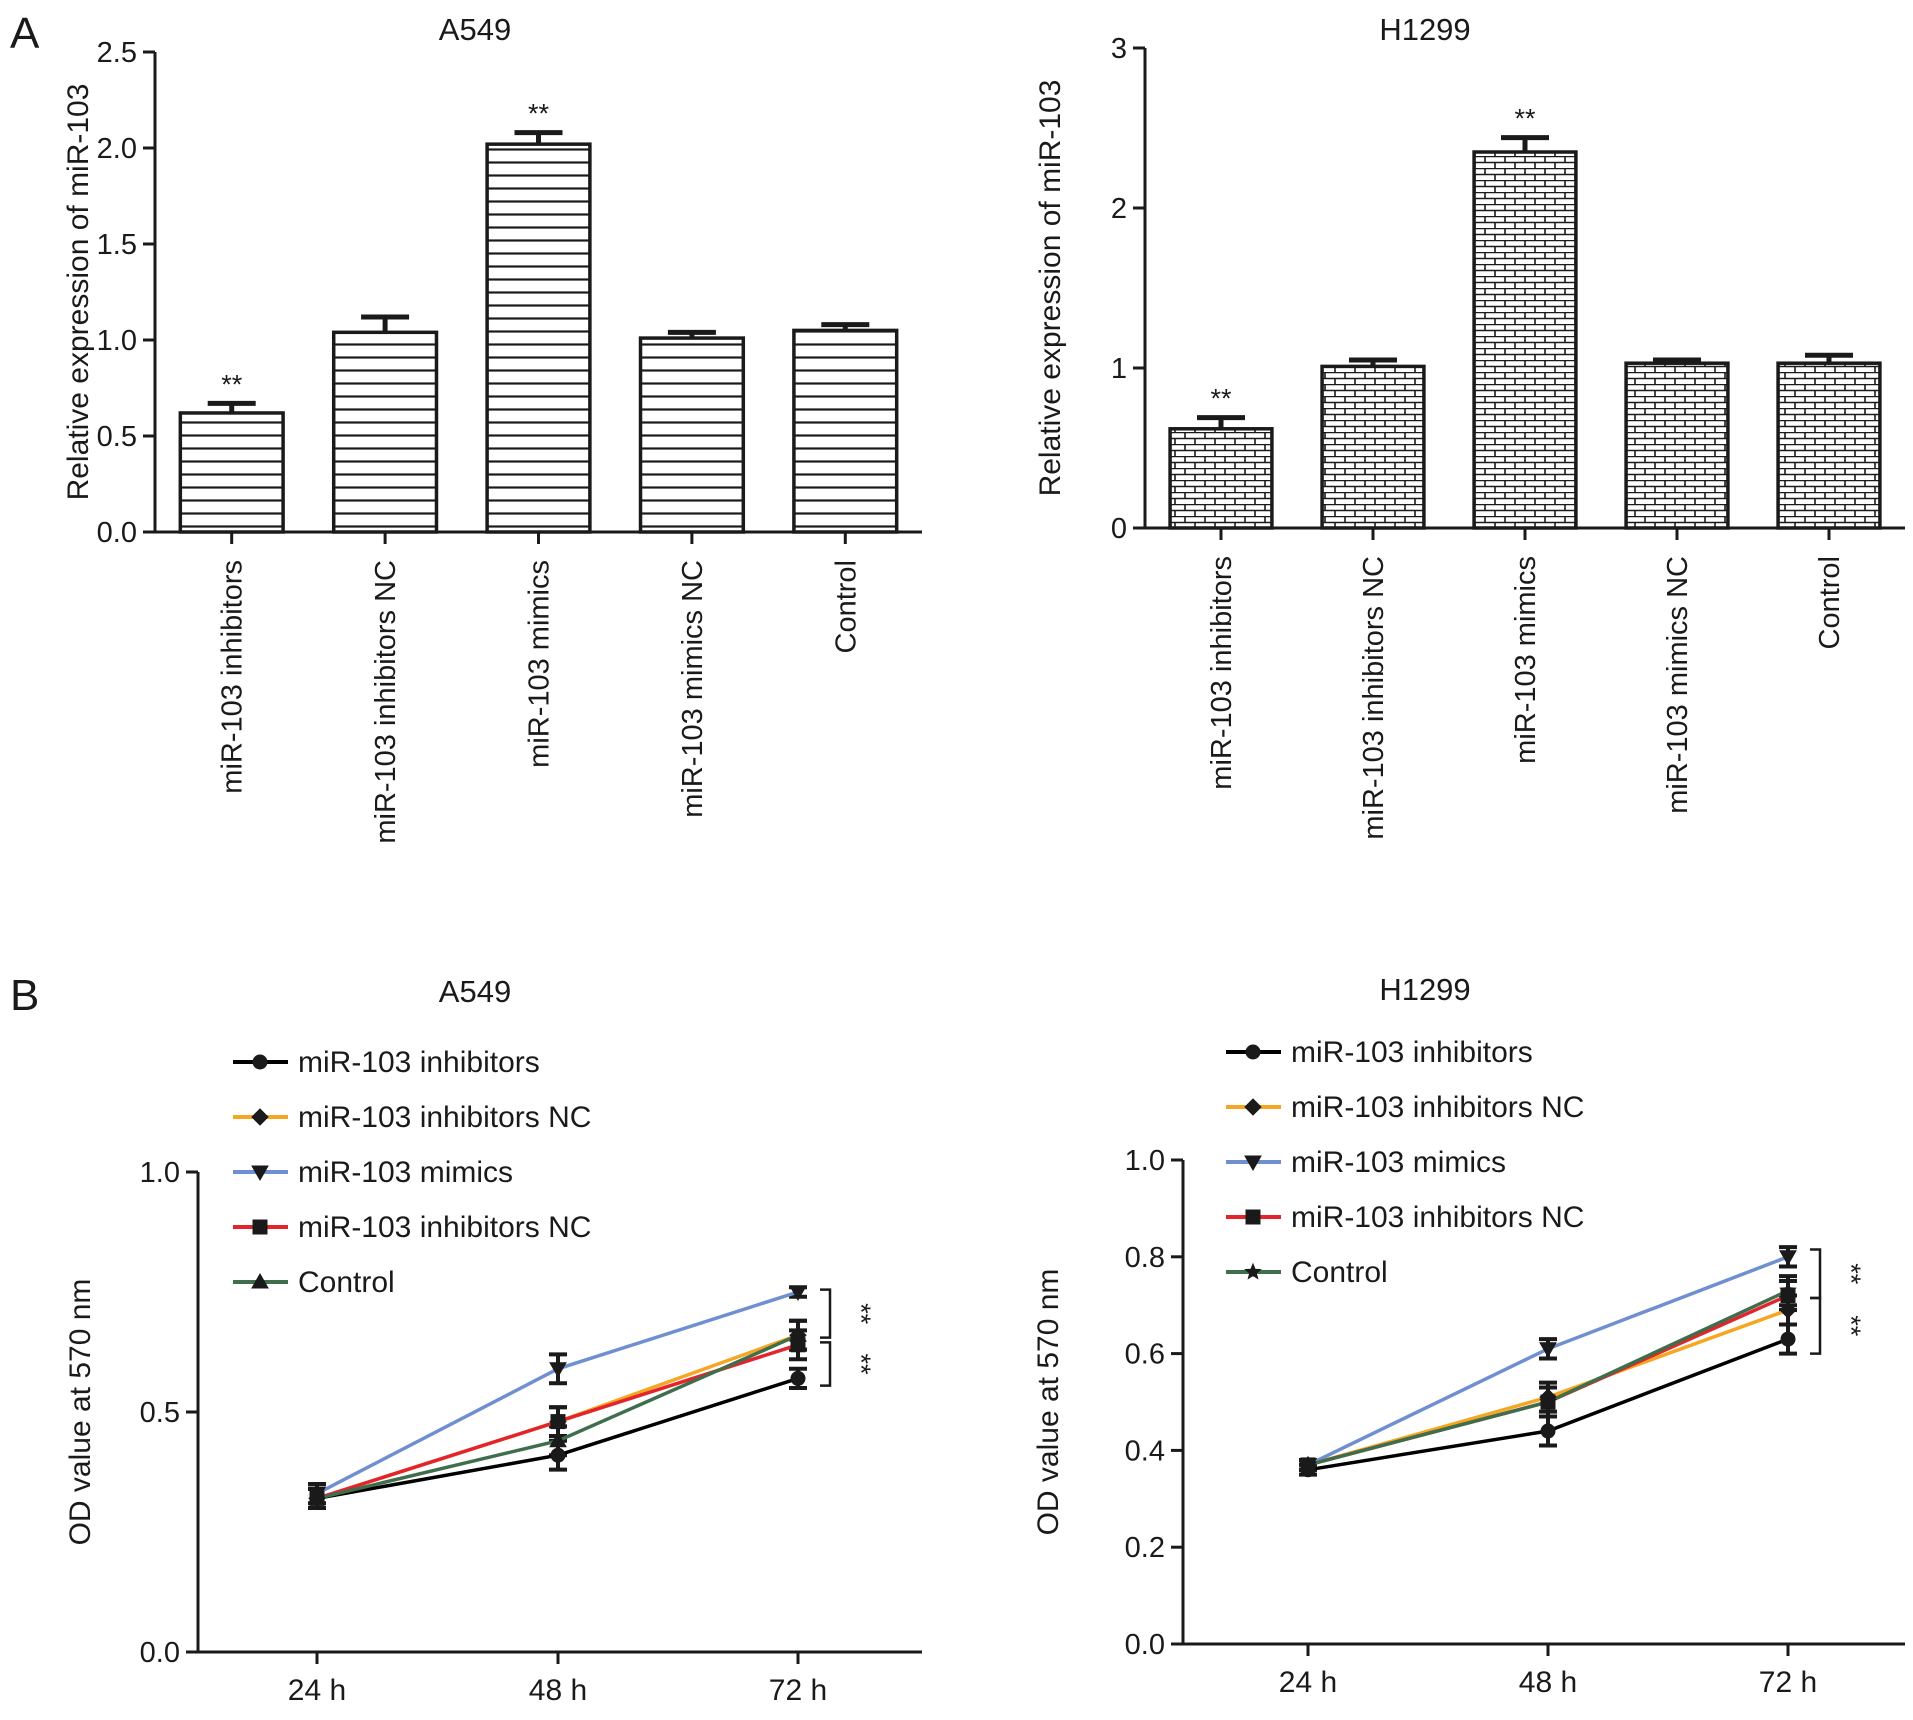 The image size is (1913, 1720). Describe the element at coordinates (1119, 49) in the screenshot. I see `y-tick-label: 3` at that location.